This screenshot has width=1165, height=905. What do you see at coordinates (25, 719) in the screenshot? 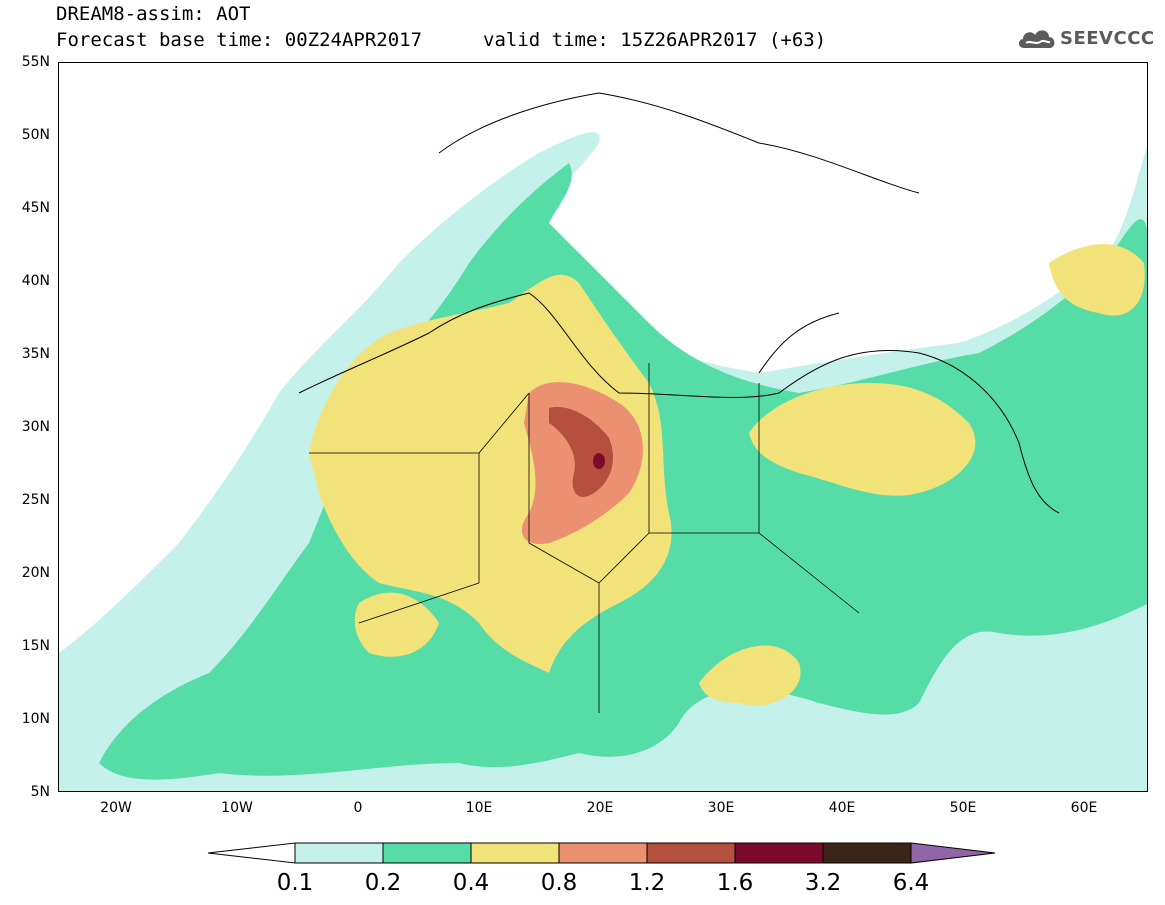
I see `lat-label: 10N` at bounding box center [25, 719].